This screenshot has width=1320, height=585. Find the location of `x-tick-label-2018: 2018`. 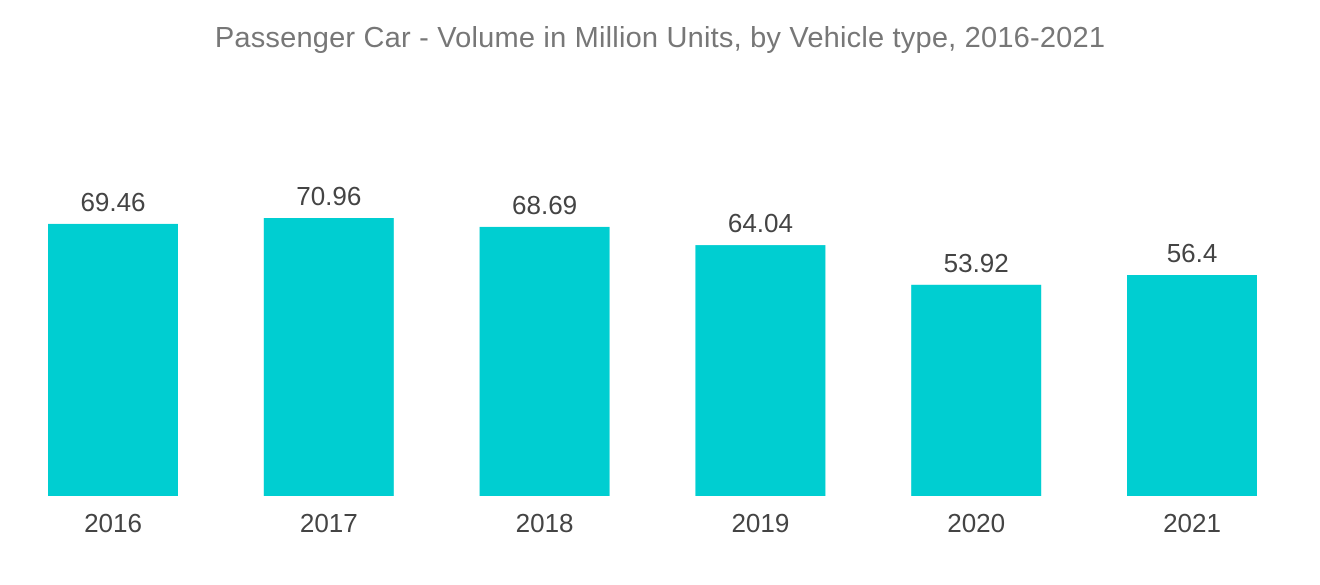

x-tick-label-2018: 2018 is located at coordinates (545, 523).